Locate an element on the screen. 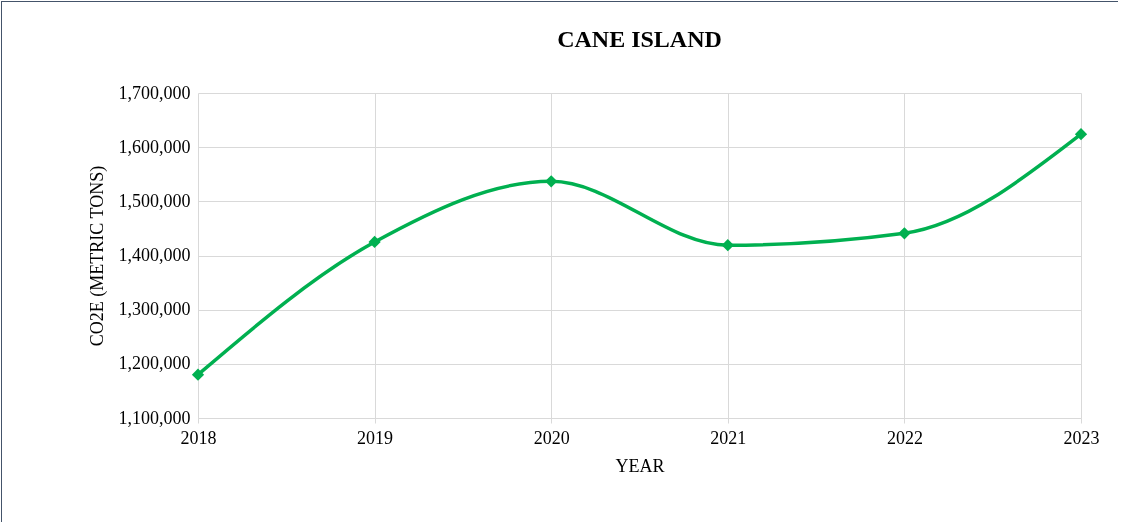  y-tick-label: 1,400,000 is located at coordinates (154, 255).